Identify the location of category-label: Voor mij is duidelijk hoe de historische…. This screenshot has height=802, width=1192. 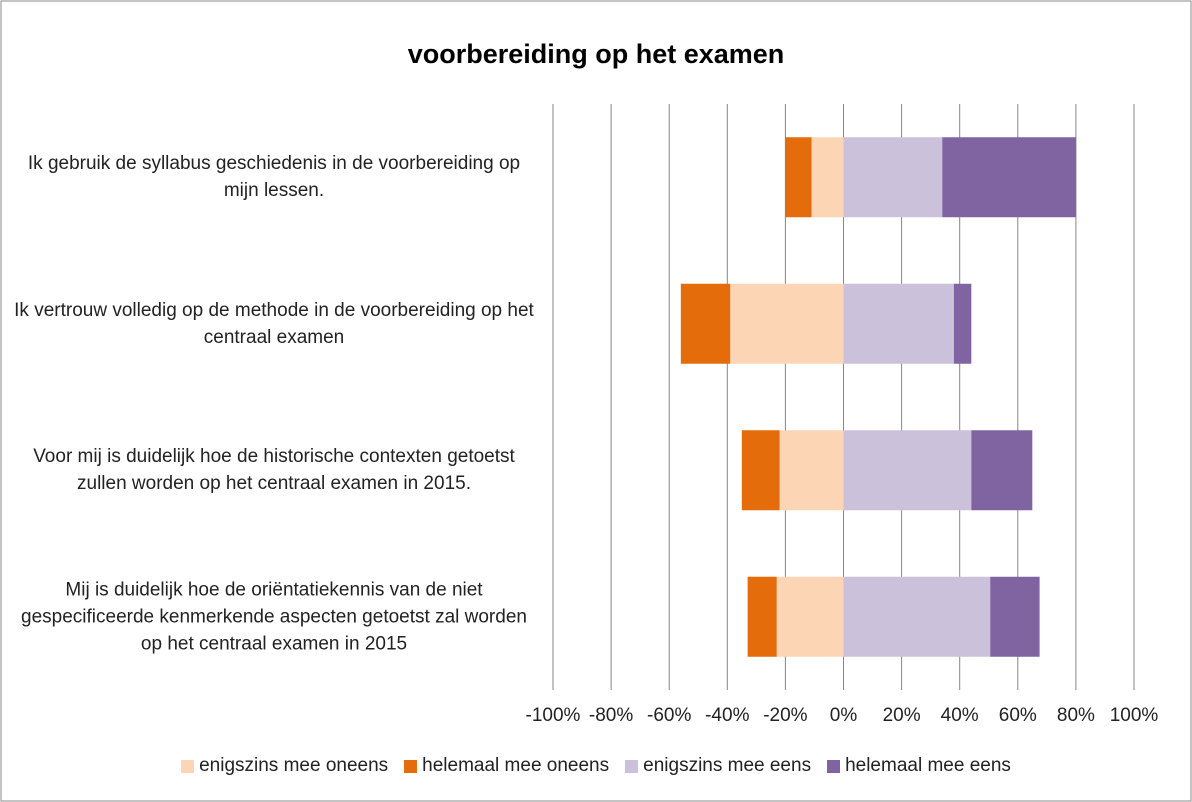
(274, 470).